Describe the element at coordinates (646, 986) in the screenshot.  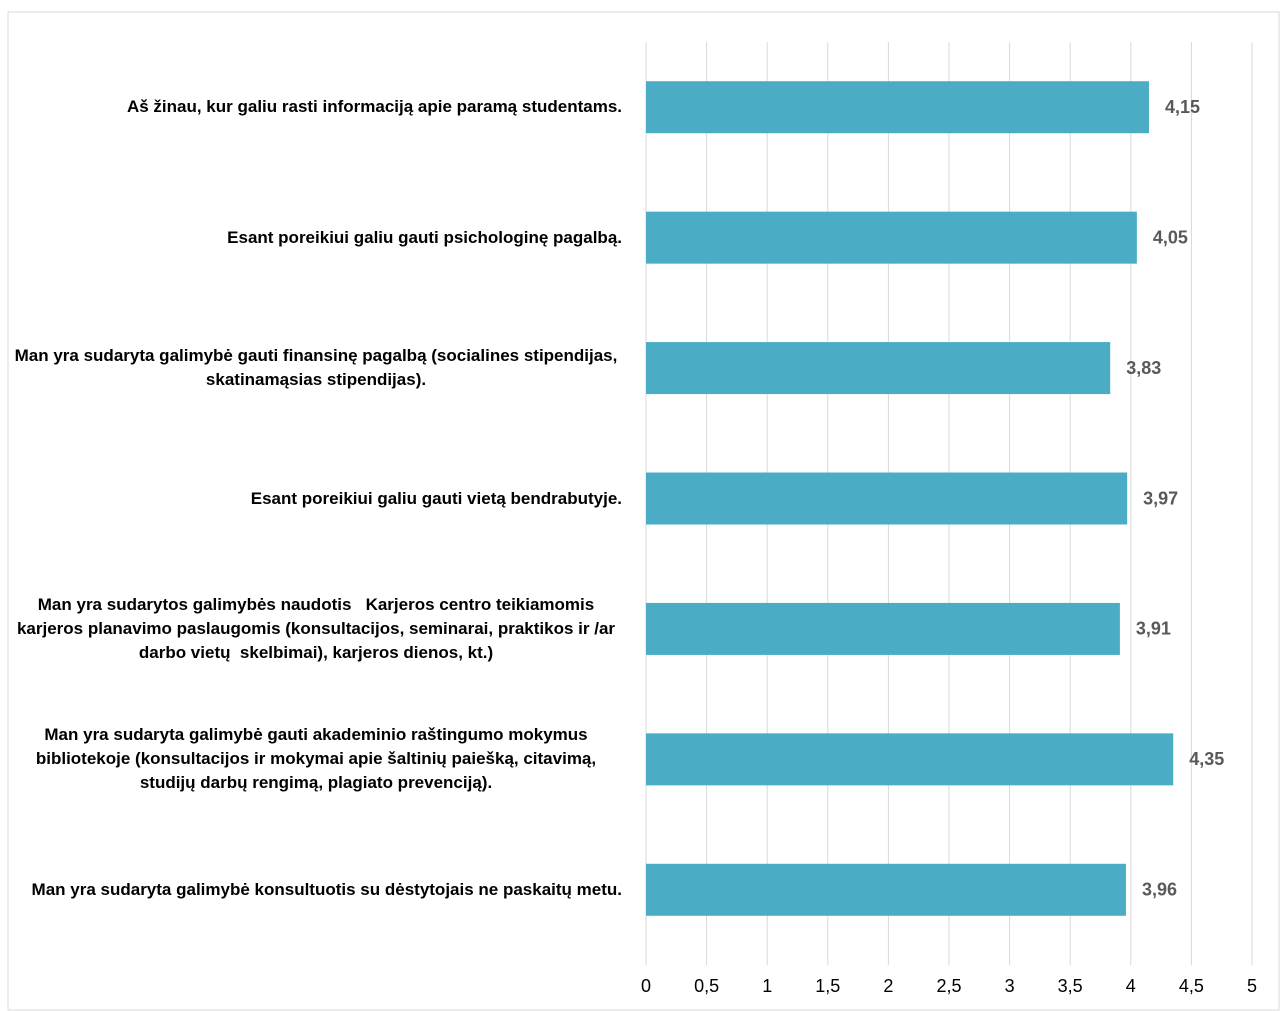
I see `x-tick-label: 0` at that location.